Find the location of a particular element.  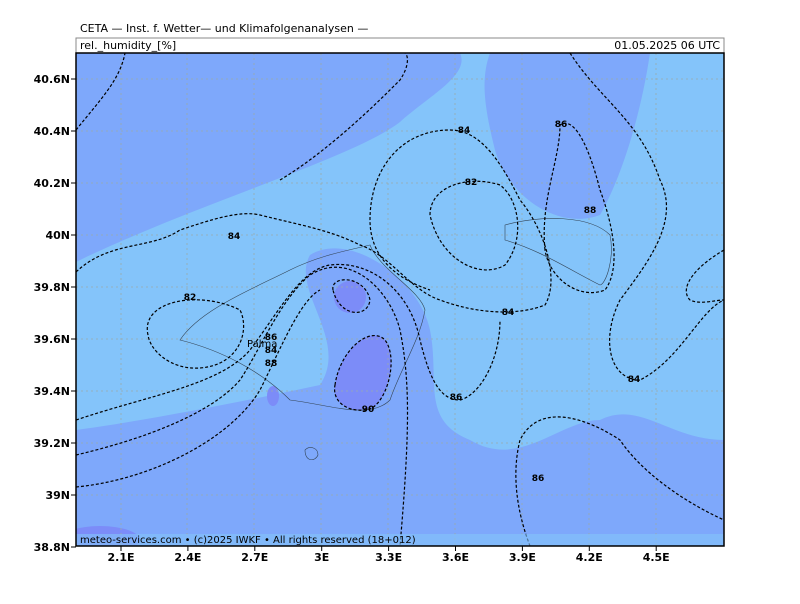

place-label: Palma is located at coordinates (262, 344).